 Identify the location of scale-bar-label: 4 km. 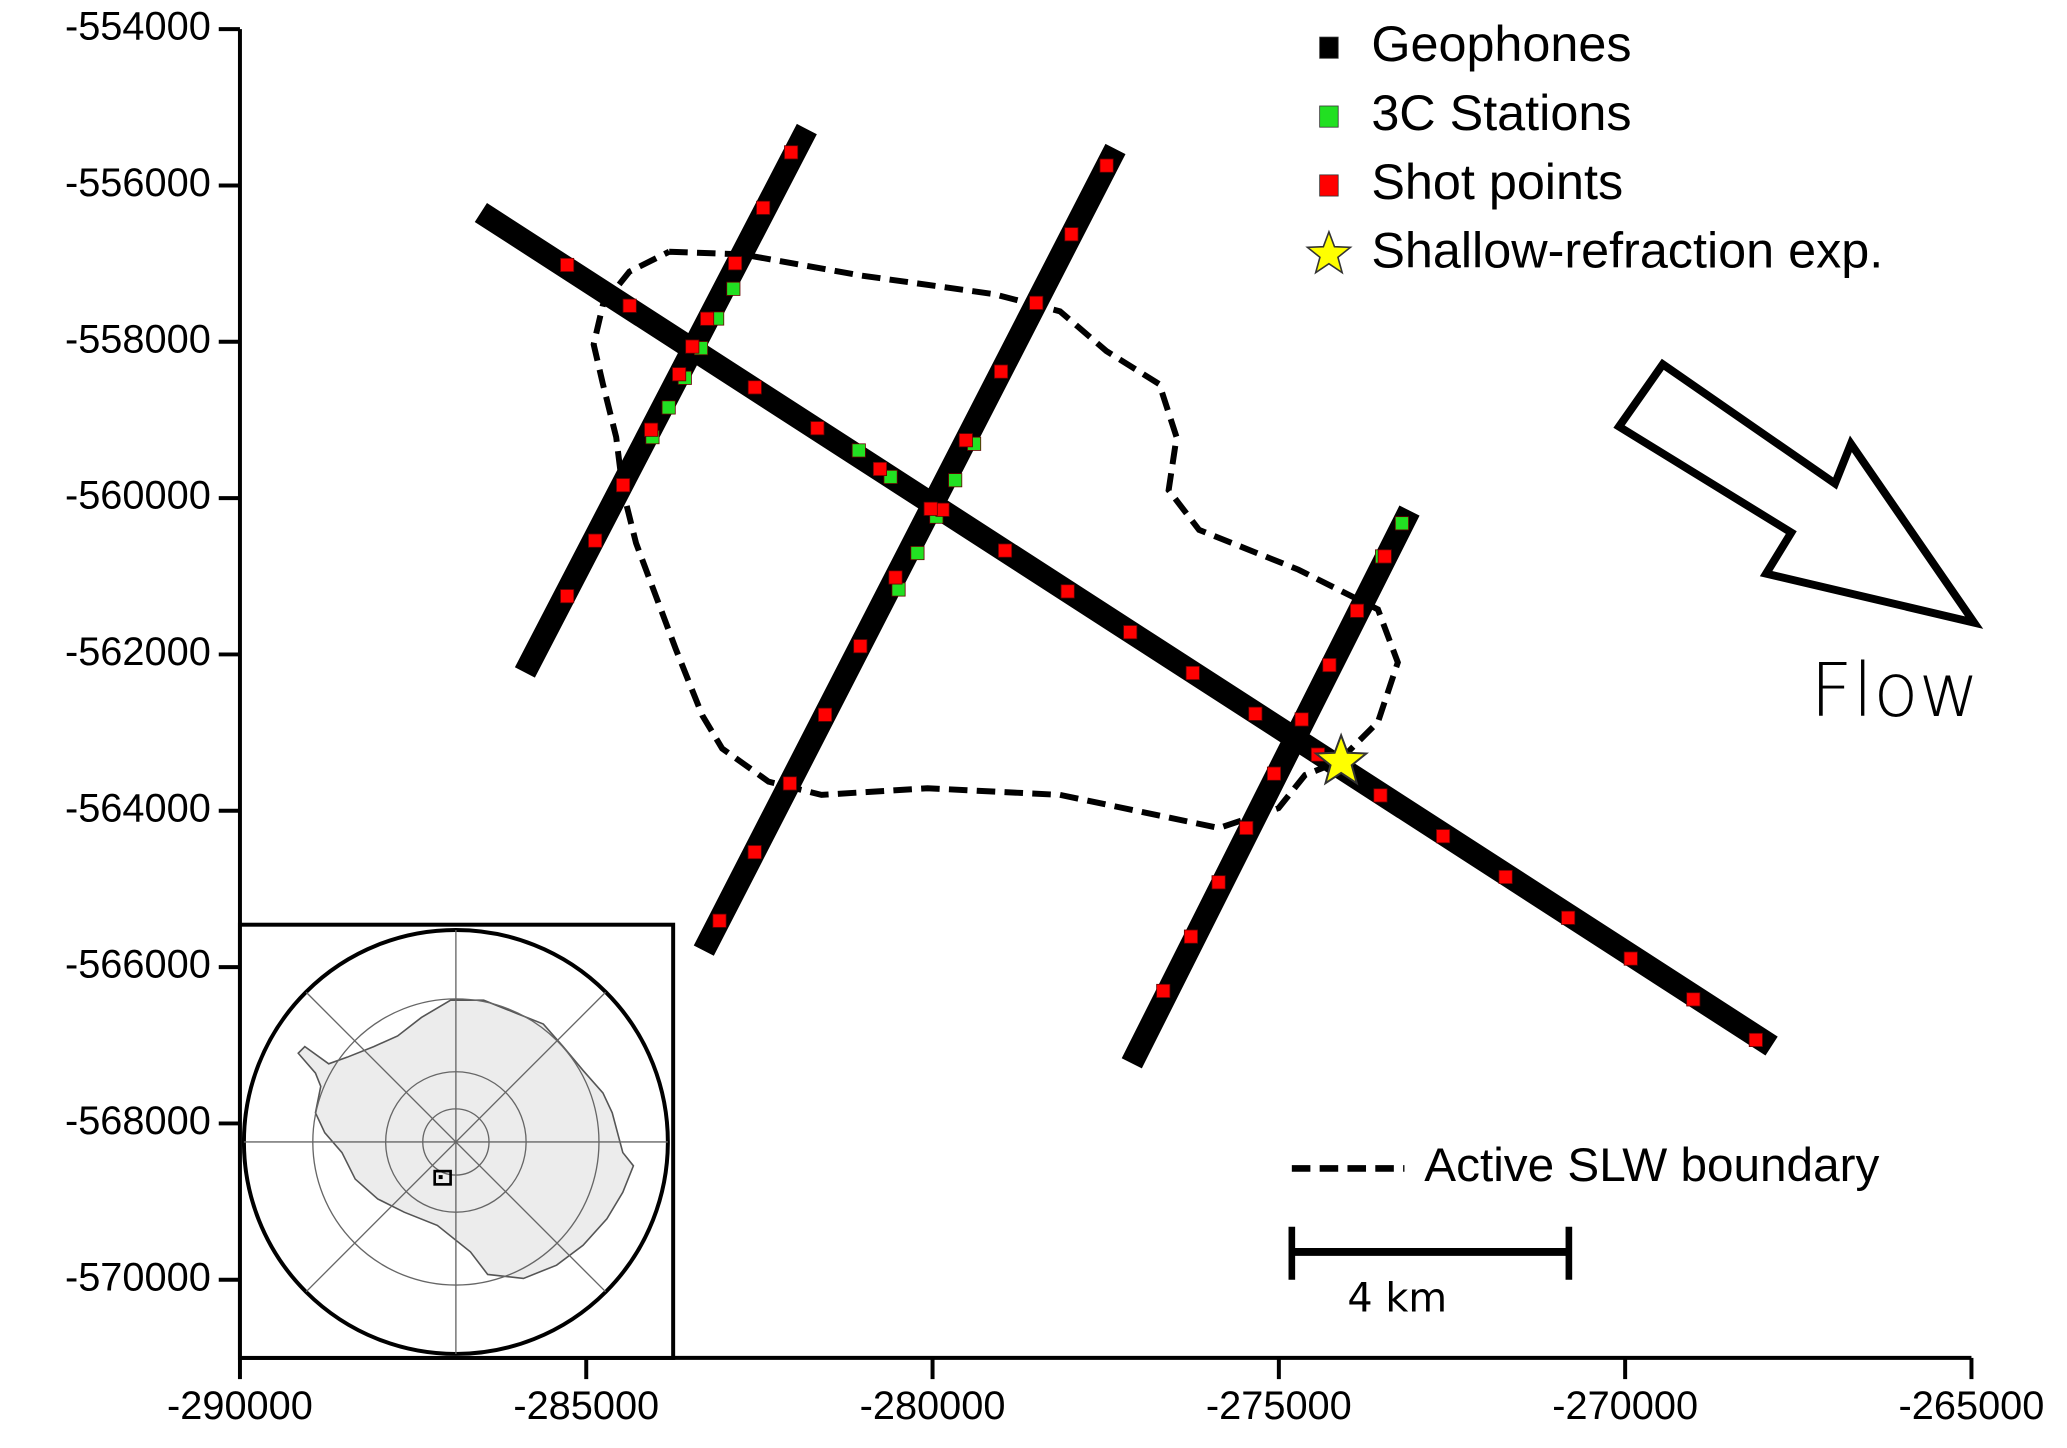
(1397, 1298).